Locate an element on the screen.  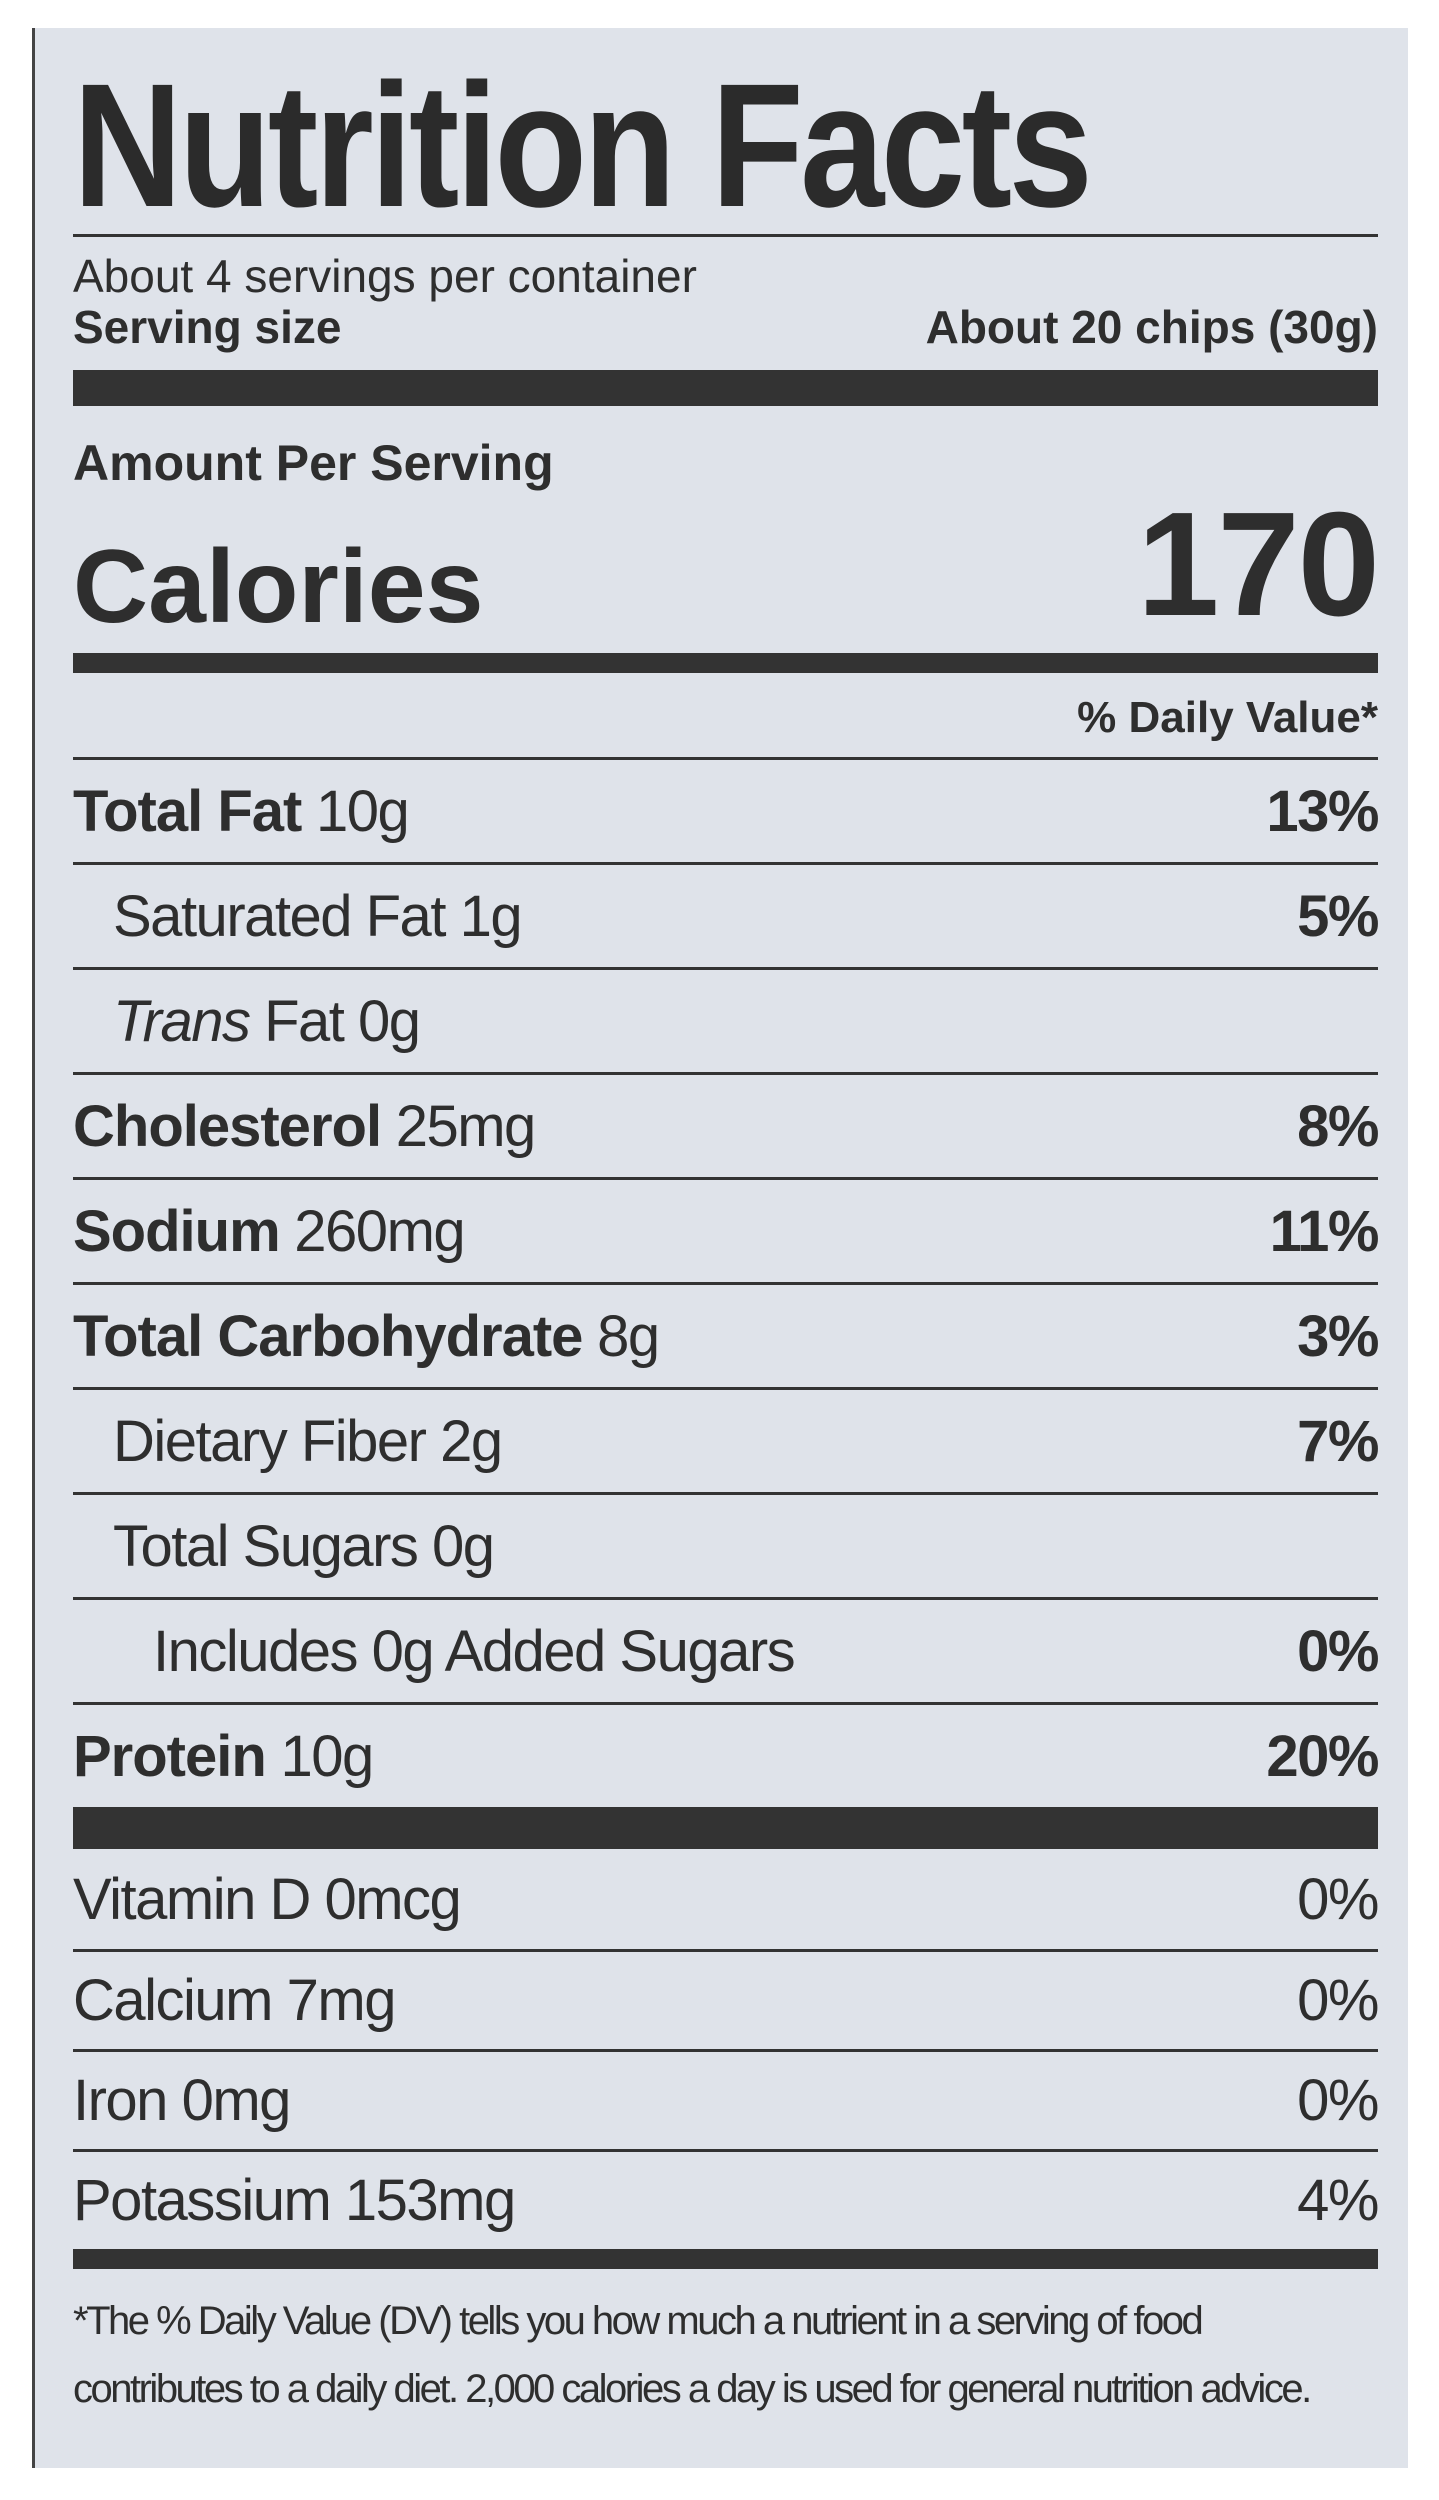
label-title: Nutrition Facts is located at coordinates (583, 146).